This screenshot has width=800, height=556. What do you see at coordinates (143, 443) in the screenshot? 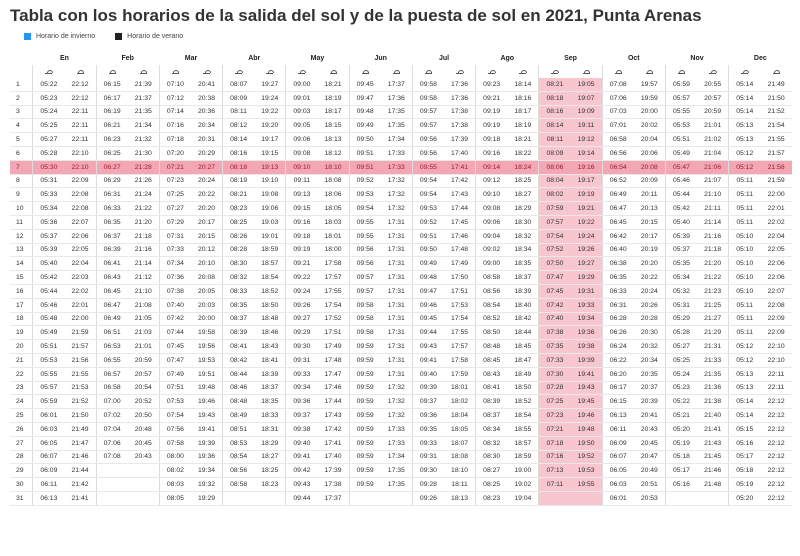
I see `sunset-time: 20:45` at bounding box center [143, 443].